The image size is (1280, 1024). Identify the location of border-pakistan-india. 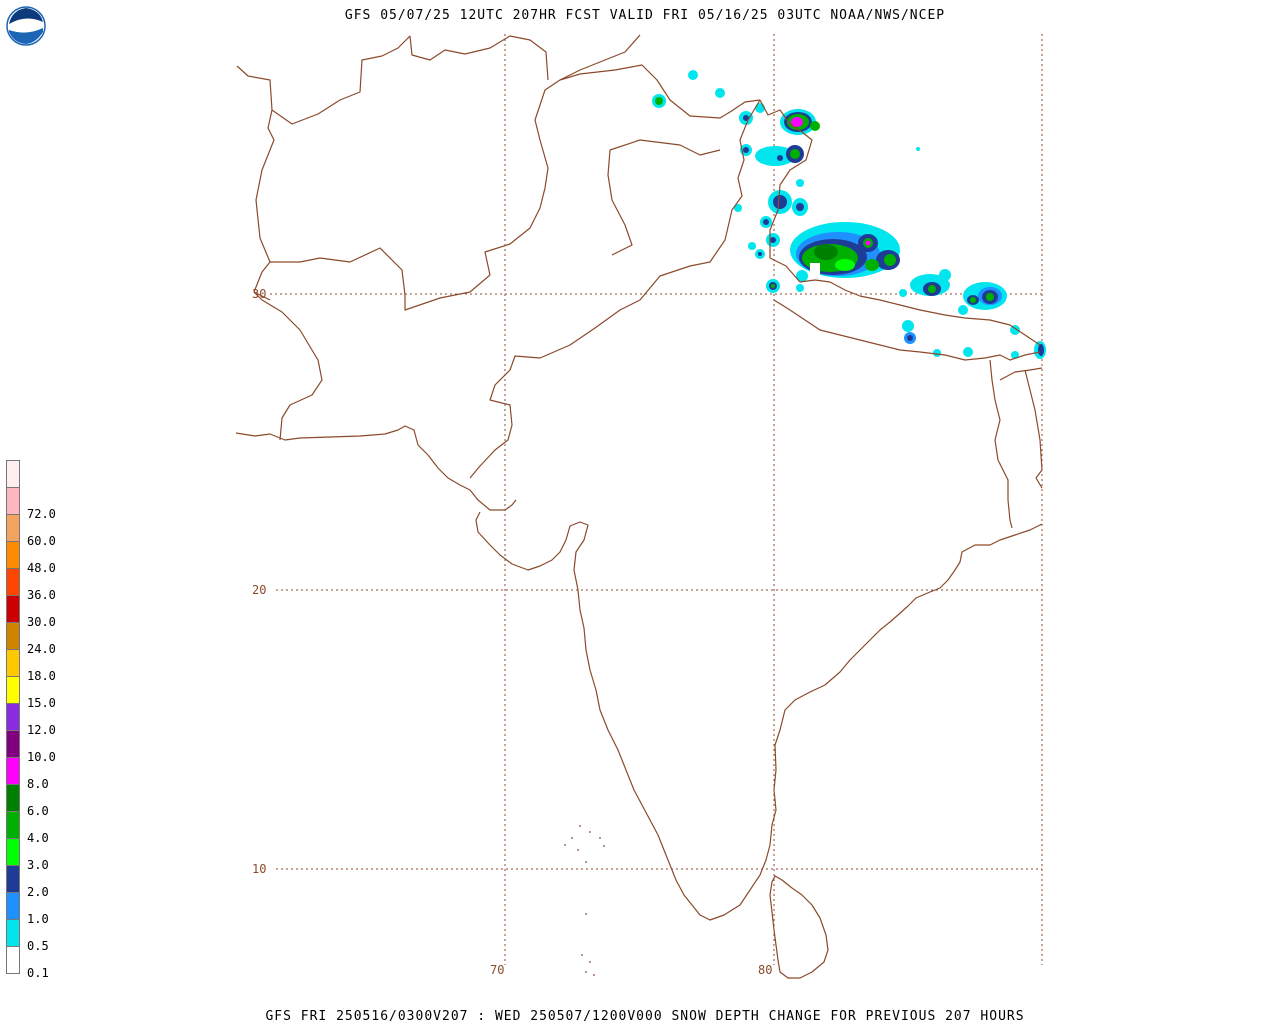
(615, 289).